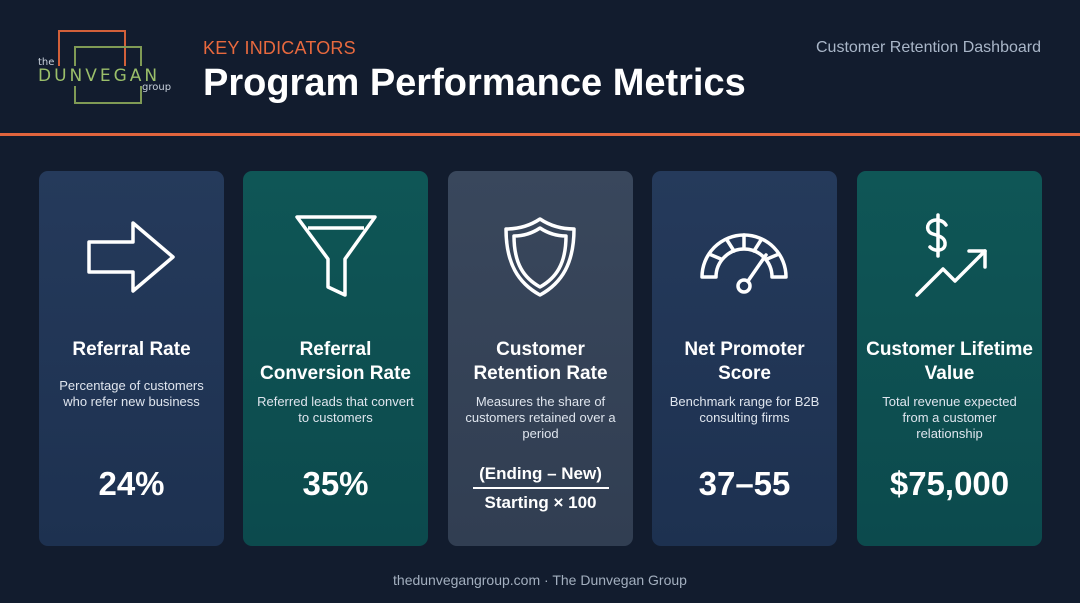  What do you see at coordinates (335, 483) in the screenshot?
I see `card-value: 35%` at bounding box center [335, 483].